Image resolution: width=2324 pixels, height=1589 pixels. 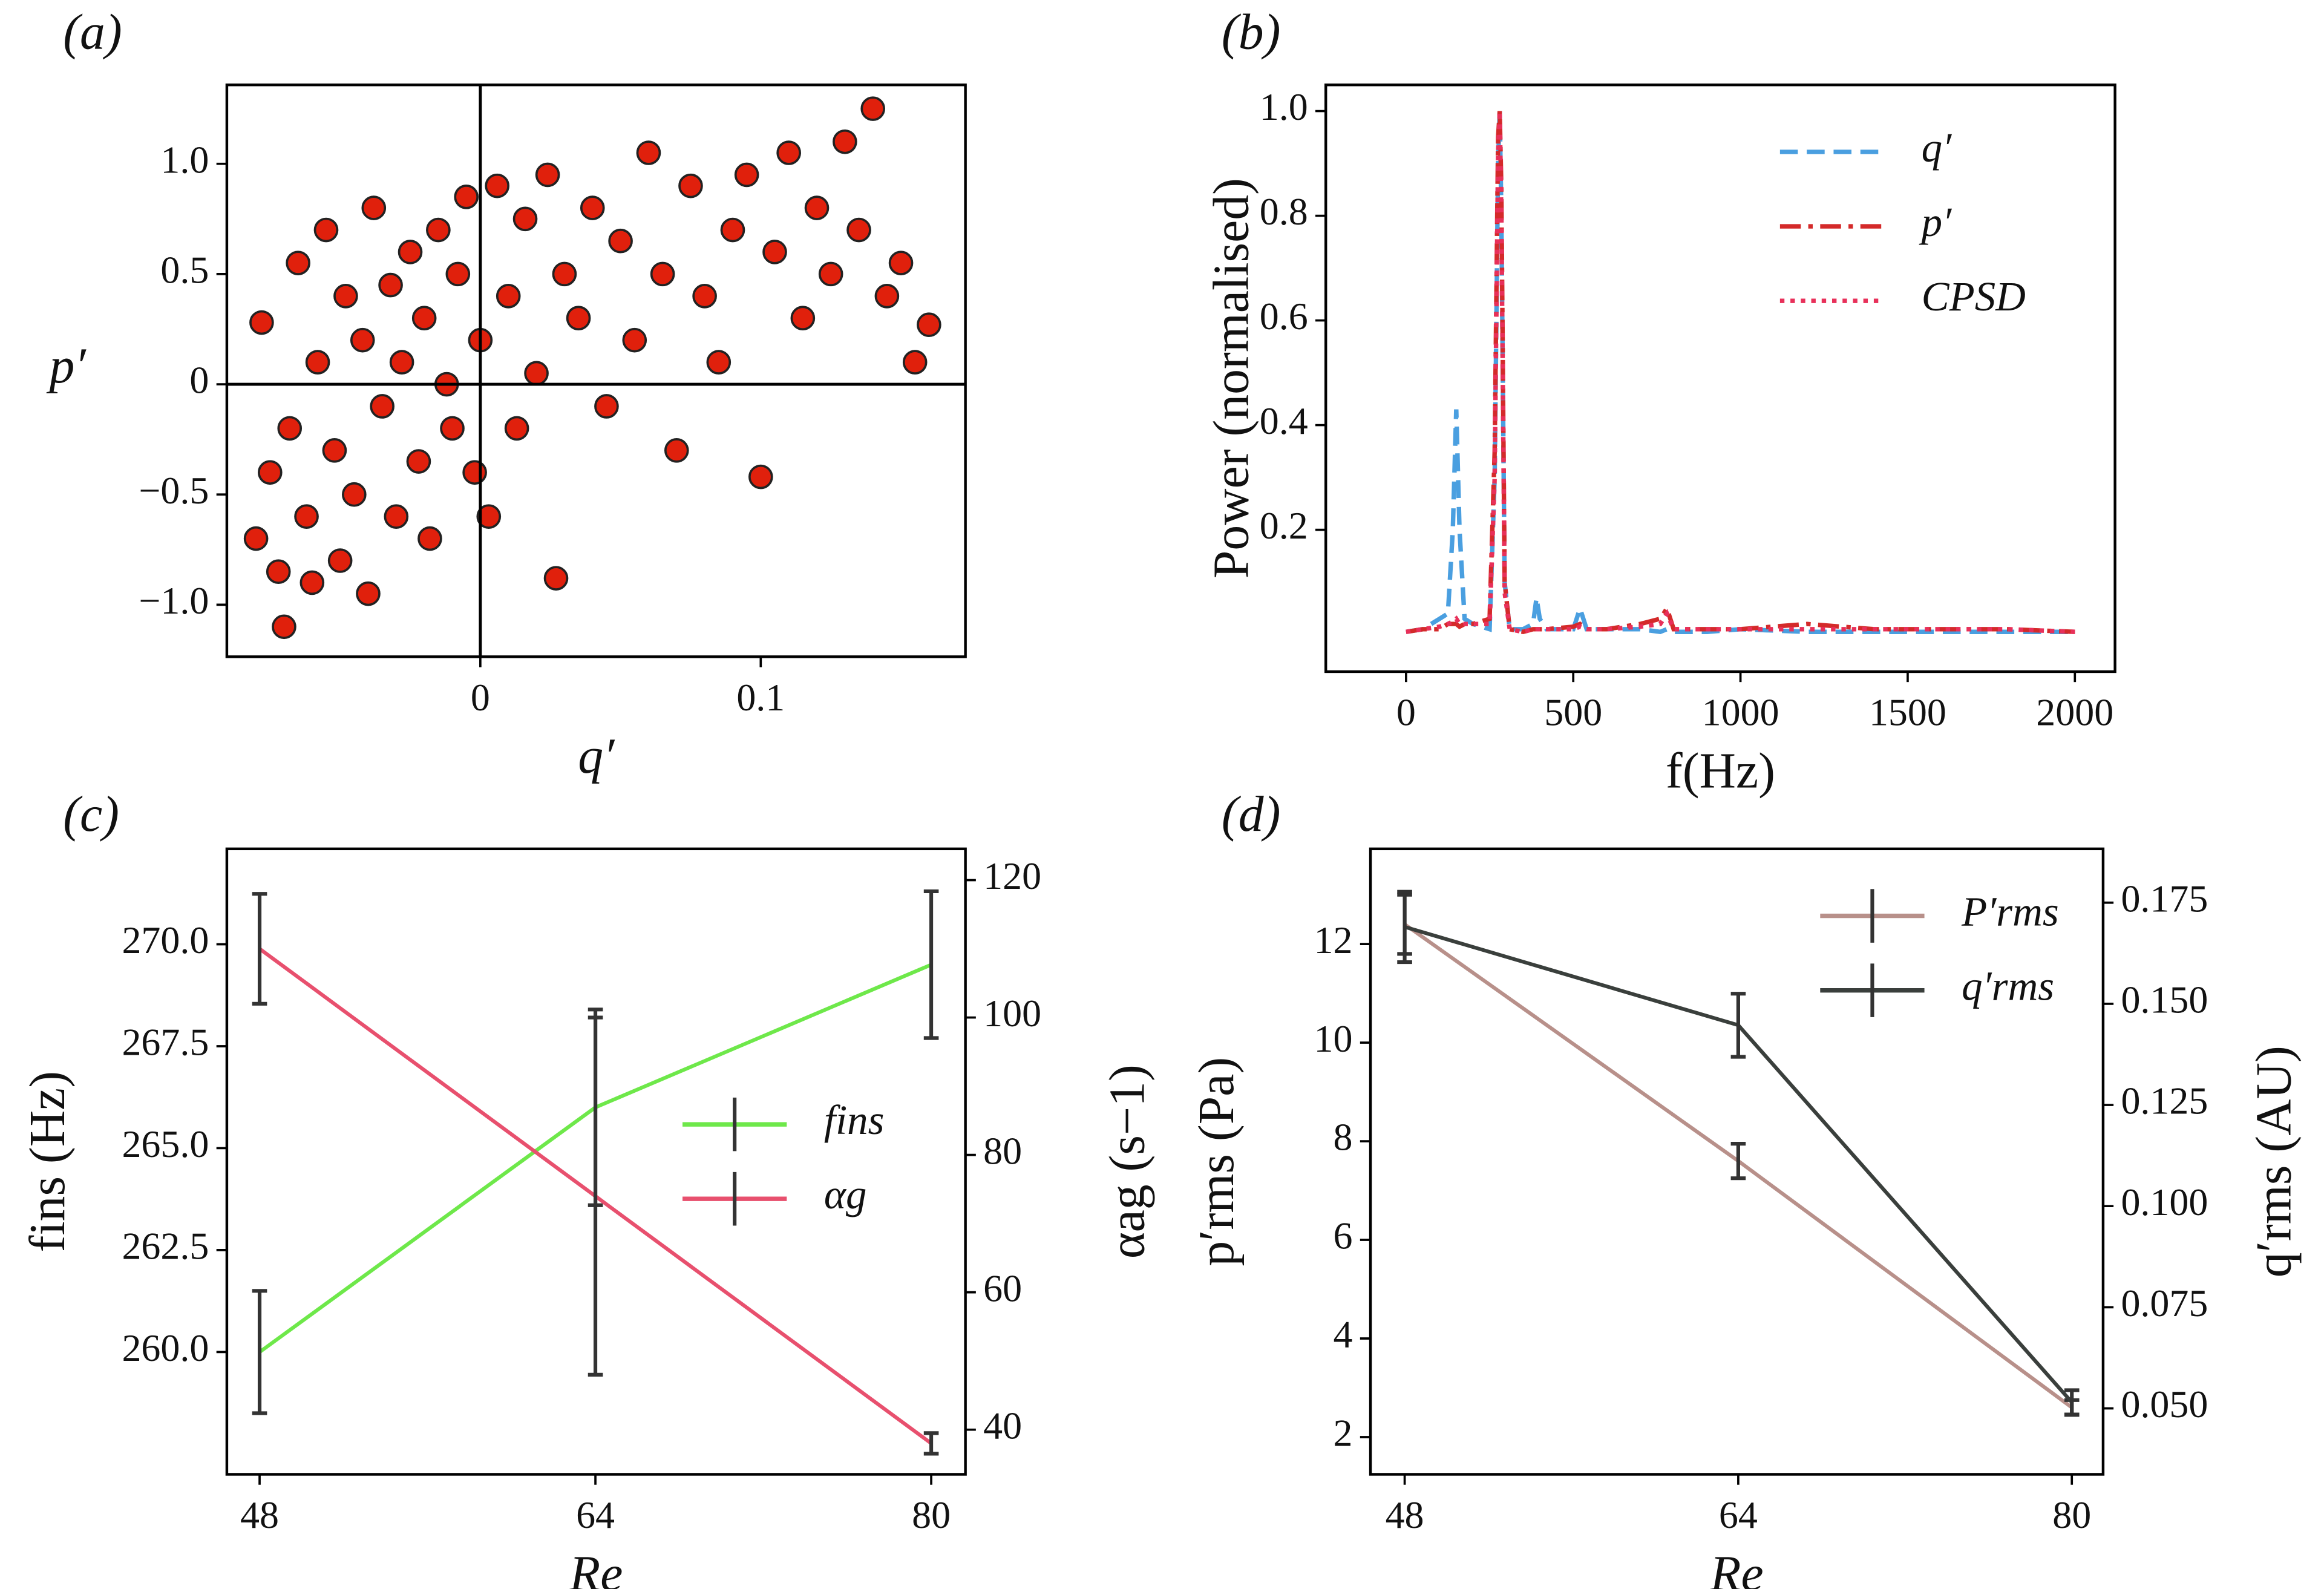 What do you see at coordinates (165, 1043) in the screenshot?
I see `y-tick-label: 267.5` at bounding box center [165, 1043].